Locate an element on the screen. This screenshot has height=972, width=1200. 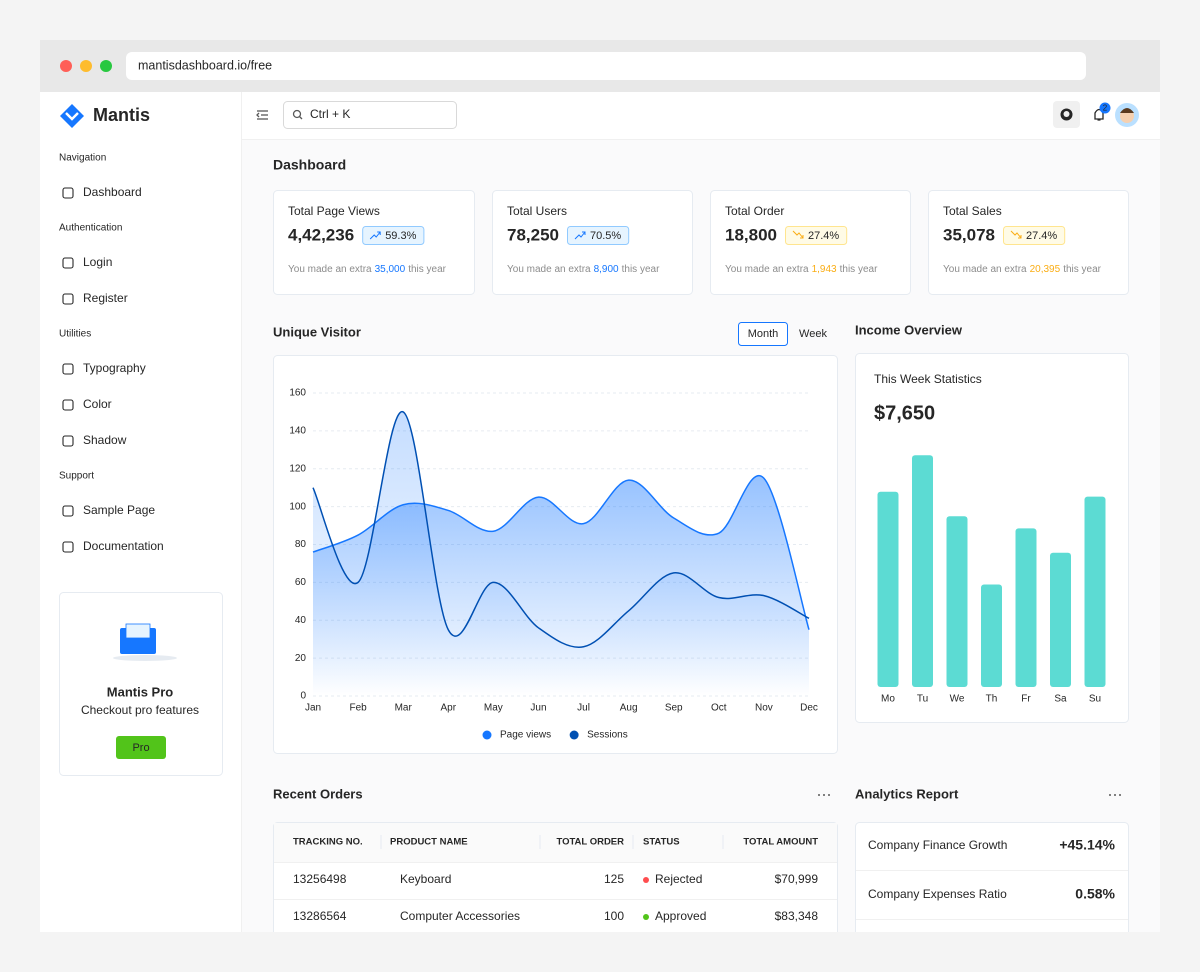
logo is located at coordinates (72, 116).